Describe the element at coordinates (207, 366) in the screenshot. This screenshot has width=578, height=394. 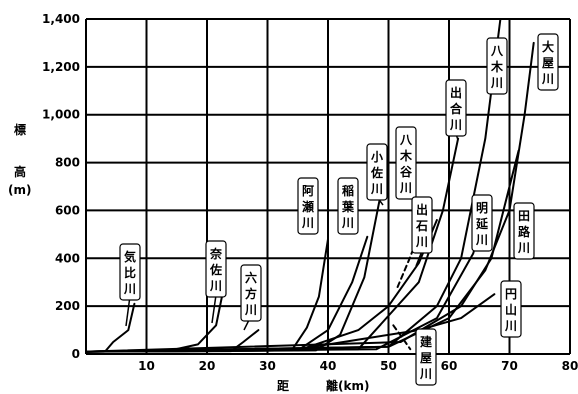
I see `x-tick-label-20: 20` at that location.